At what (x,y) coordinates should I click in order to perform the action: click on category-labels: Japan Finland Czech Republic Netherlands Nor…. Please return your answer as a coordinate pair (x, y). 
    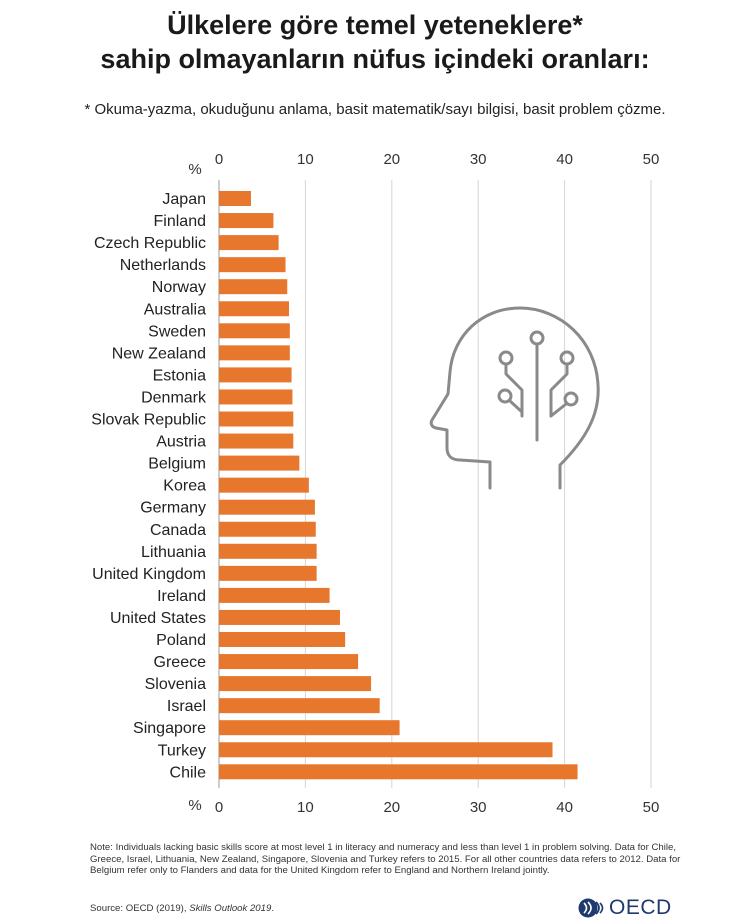
    Looking at the image, I should click on (149, 486).